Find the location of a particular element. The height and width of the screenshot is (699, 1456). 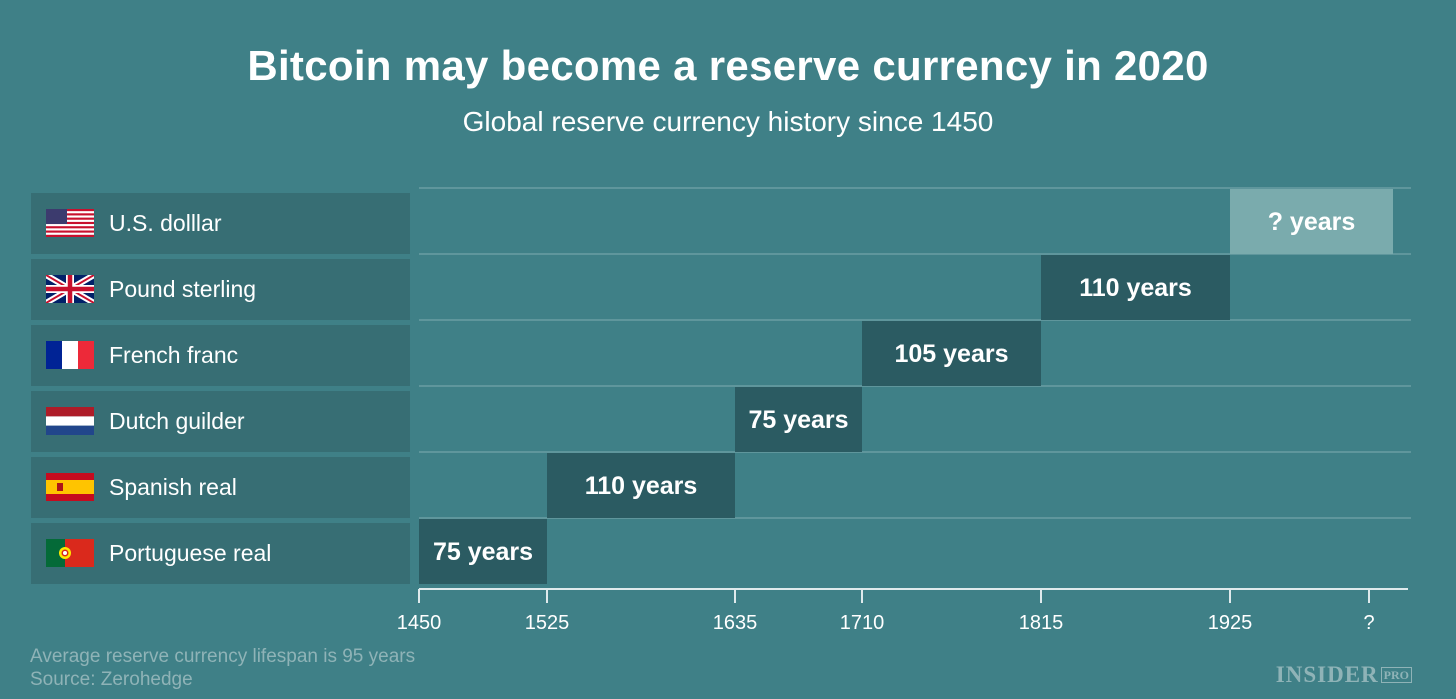

bar-u-s-dolllar is located at coordinates (1311, 221).